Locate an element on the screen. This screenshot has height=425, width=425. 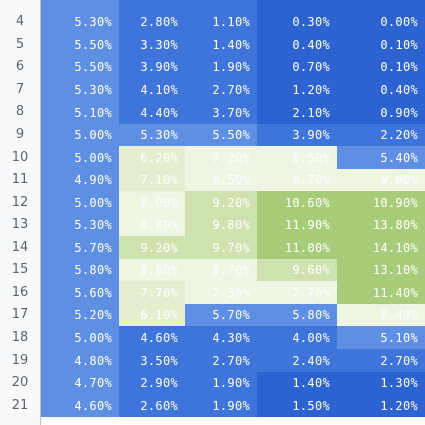
cell-B-row11: 7.10% is located at coordinates (152, 180).